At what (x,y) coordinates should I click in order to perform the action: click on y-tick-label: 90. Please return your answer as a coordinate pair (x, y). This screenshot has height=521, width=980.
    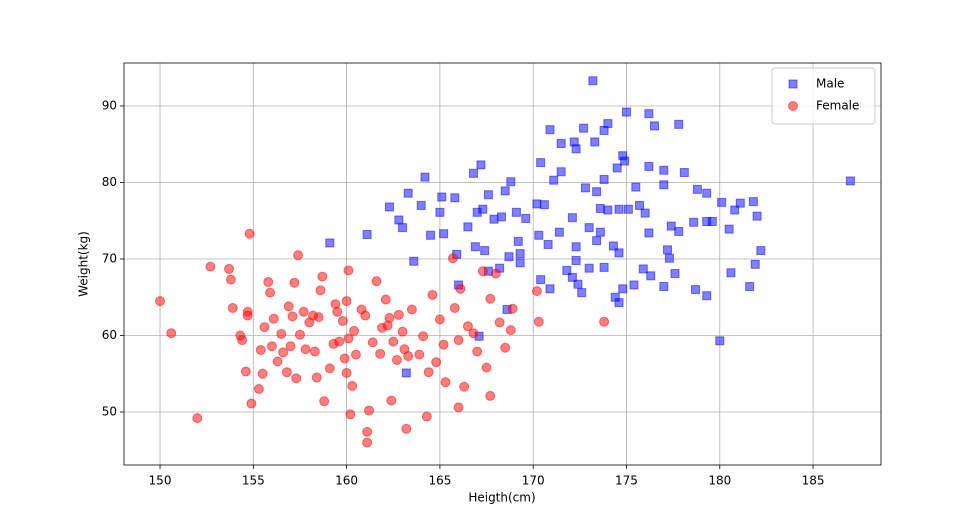
    Looking at the image, I should click on (109, 105).